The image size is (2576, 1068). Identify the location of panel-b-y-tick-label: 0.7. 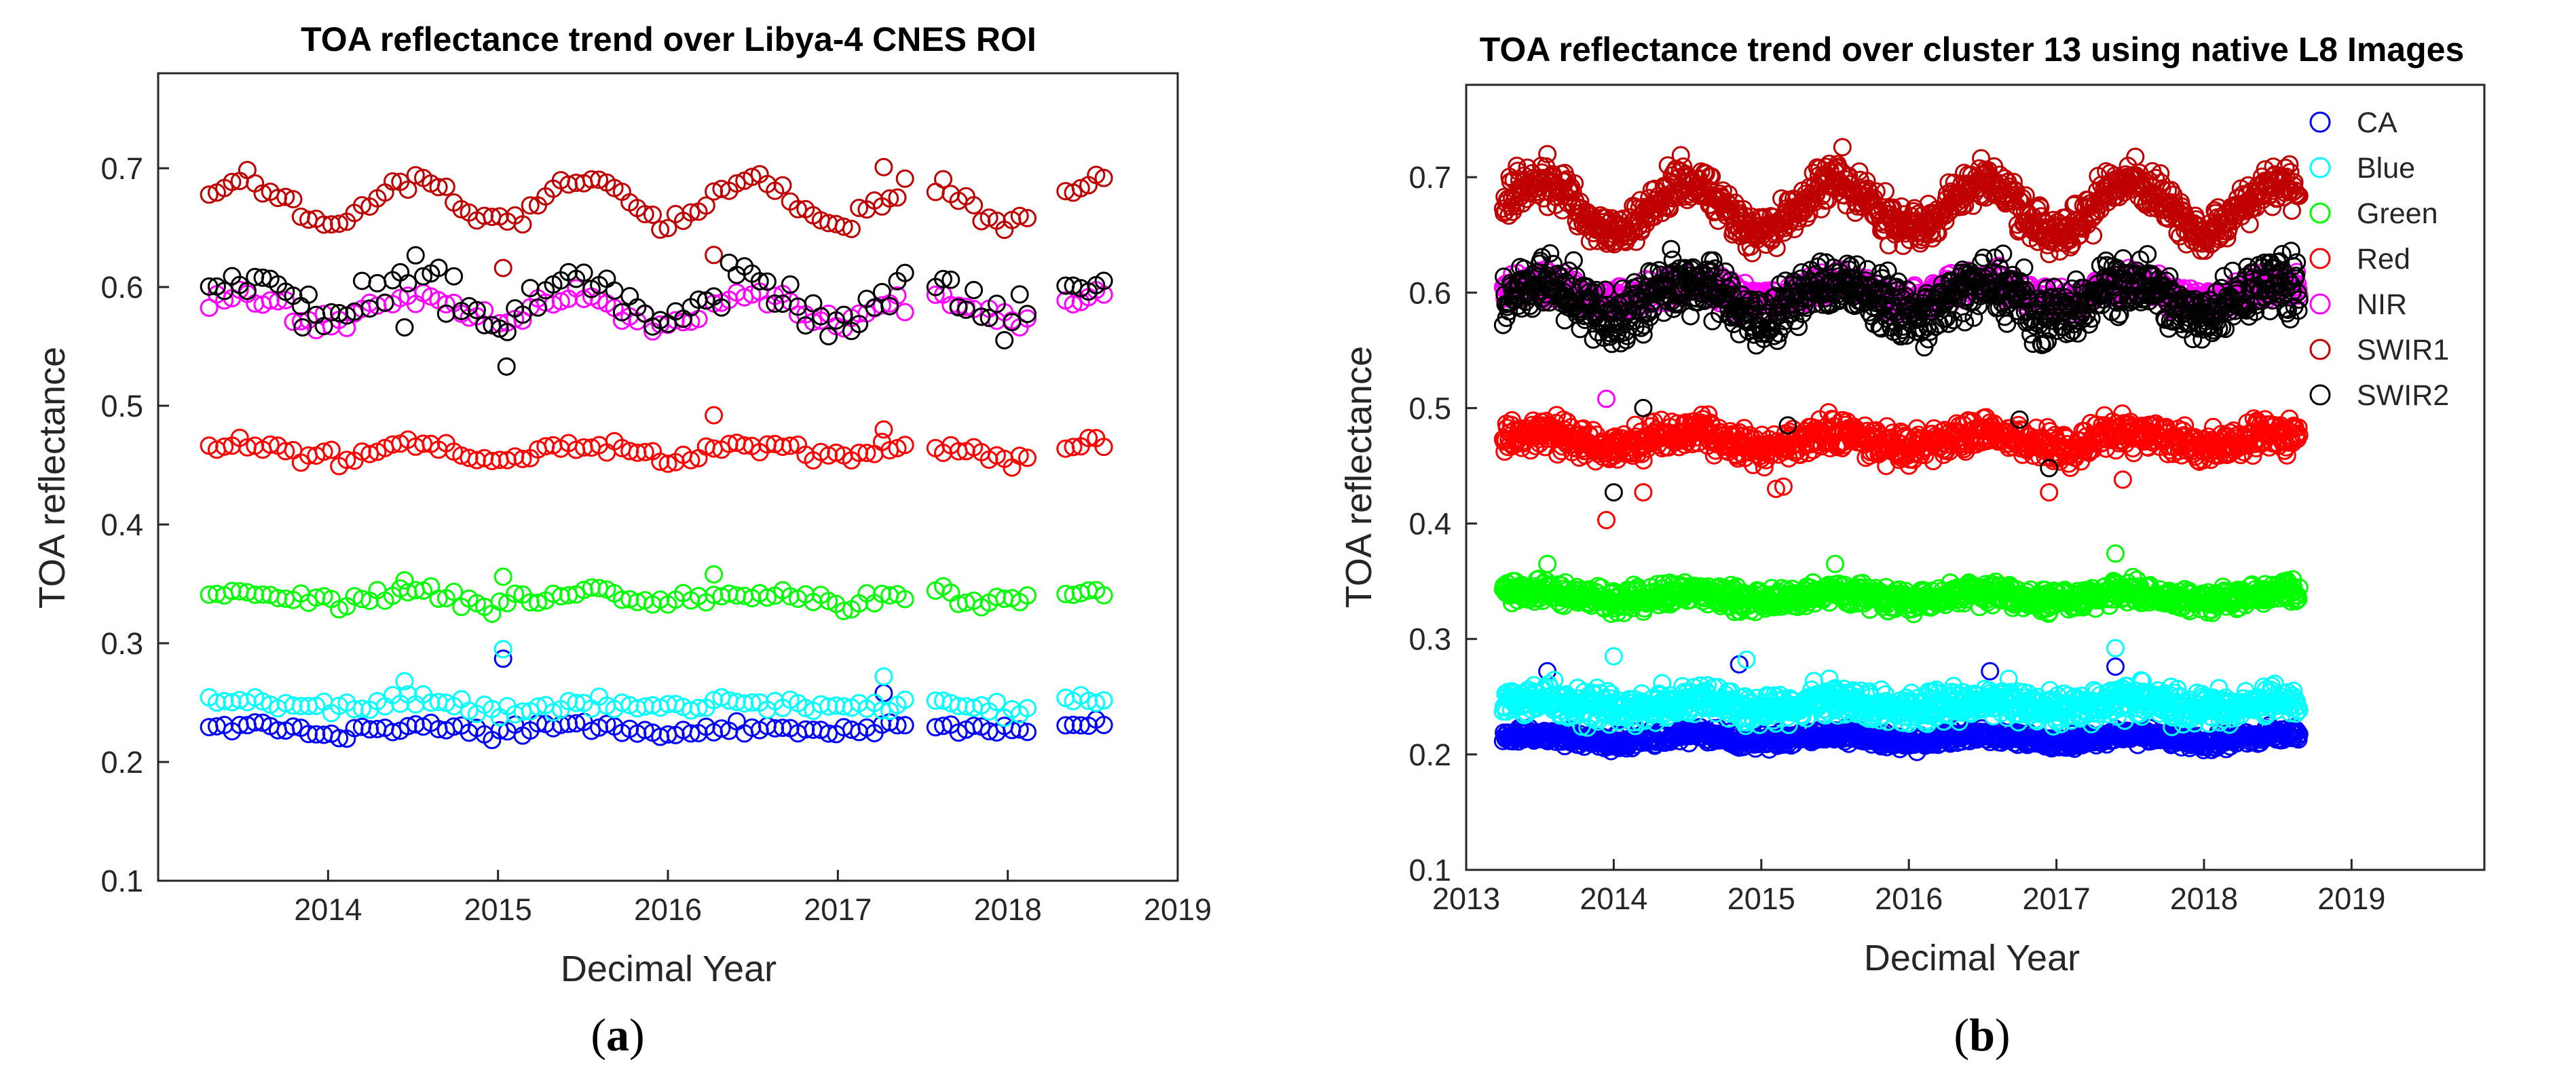
(1430, 177).